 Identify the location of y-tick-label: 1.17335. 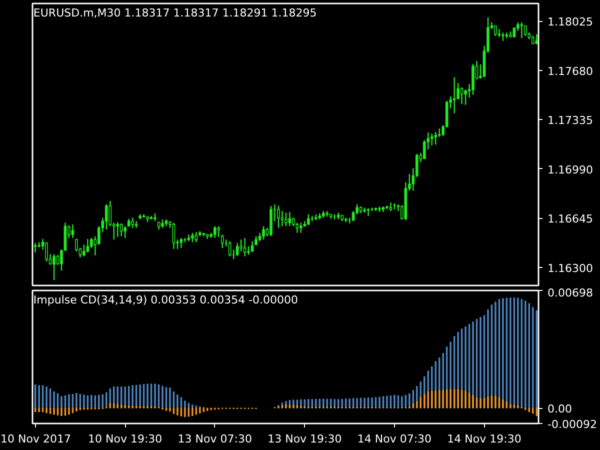
(570, 121).